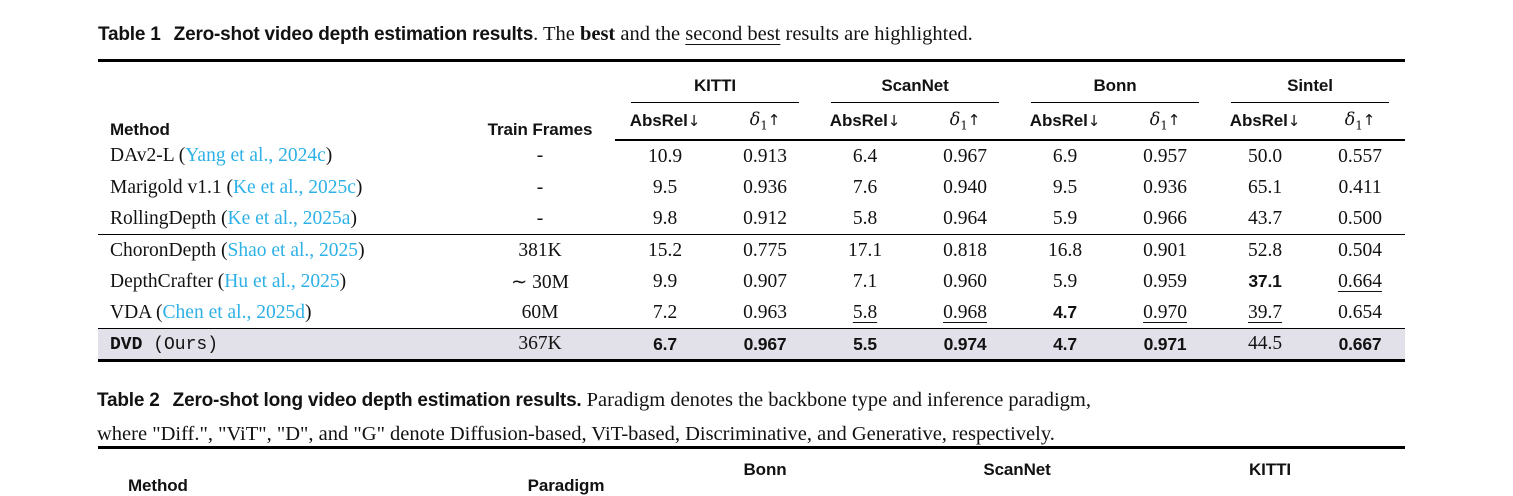 The width and height of the screenshot is (1513, 496). What do you see at coordinates (965, 281) in the screenshot?
I see `value-cell: 0.960` at bounding box center [965, 281].